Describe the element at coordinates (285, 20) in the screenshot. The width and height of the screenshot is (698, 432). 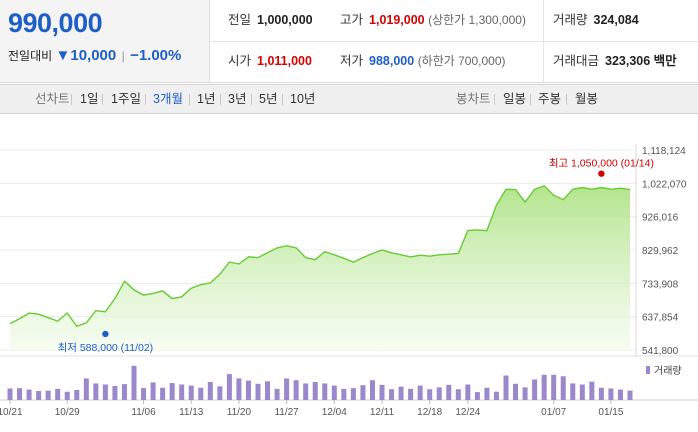
I see `prev-close-value: 1,000,000` at that location.